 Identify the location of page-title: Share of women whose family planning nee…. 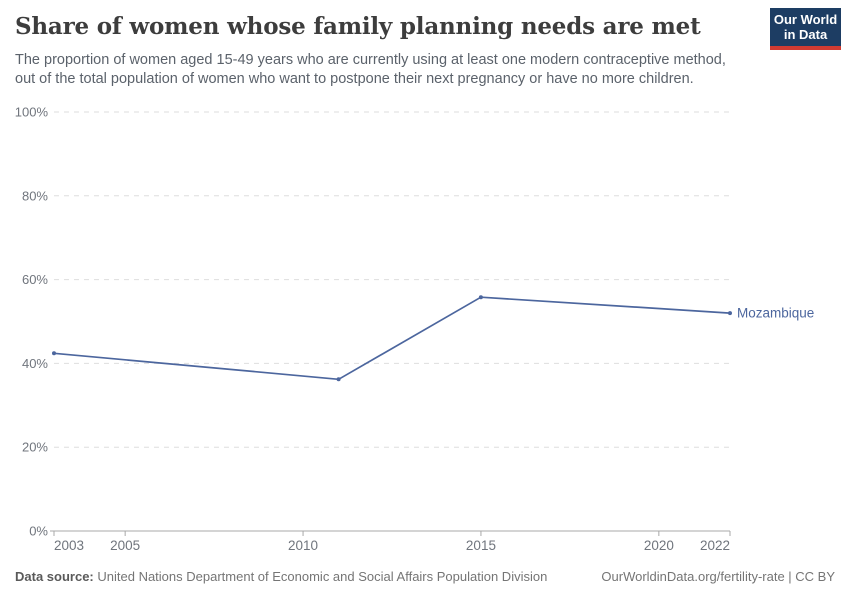
(358, 26).